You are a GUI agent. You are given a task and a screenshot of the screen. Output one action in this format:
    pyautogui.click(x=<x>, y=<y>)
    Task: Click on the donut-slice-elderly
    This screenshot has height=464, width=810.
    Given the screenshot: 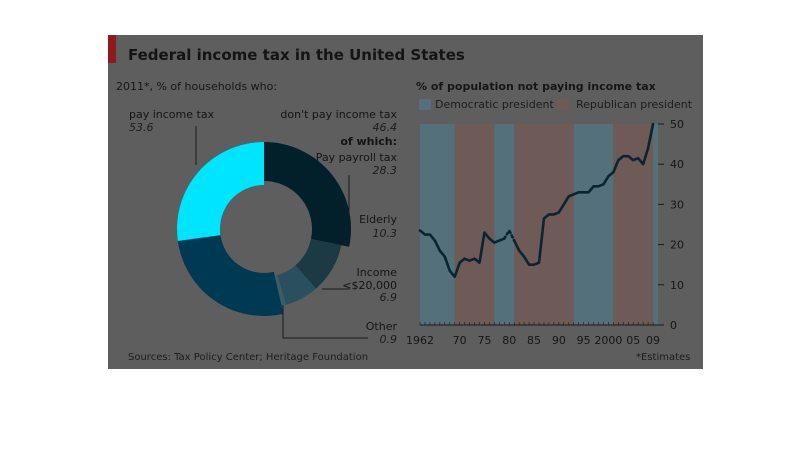 What is the action you would take?
    pyautogui.click(x=318, y=263)
    